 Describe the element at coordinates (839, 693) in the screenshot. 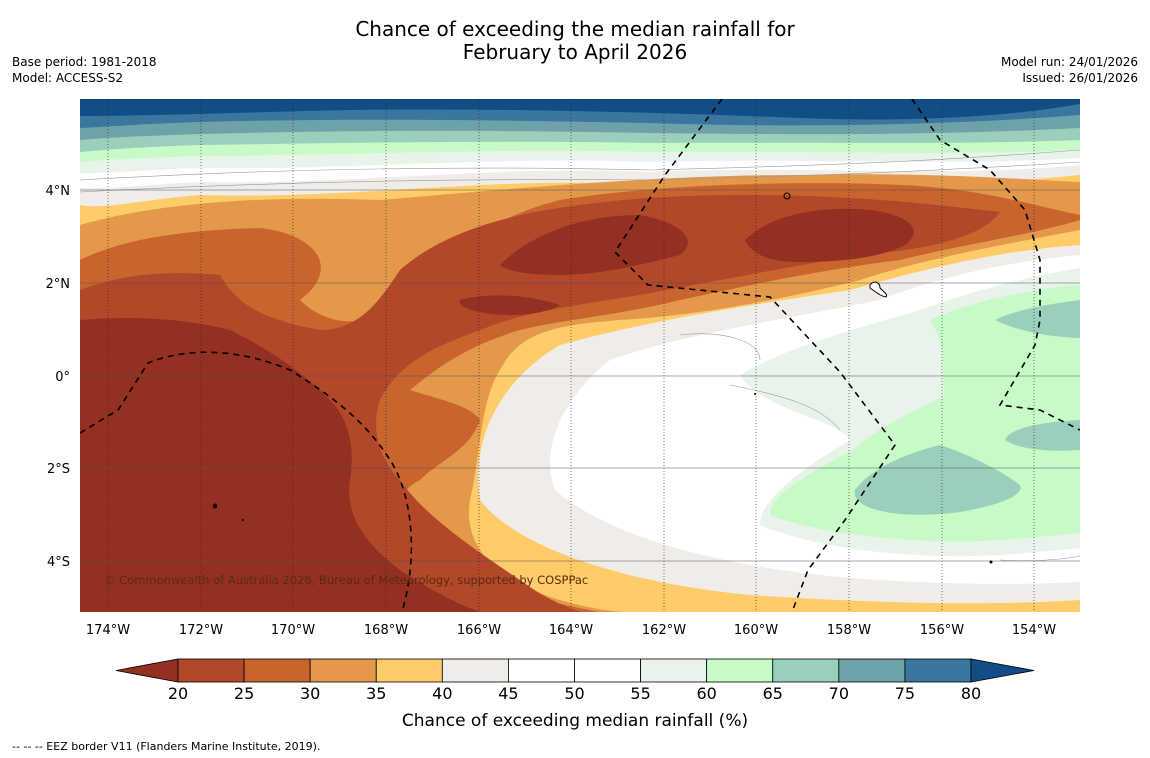

I see `colorbar-tick-label: 70` at that location.